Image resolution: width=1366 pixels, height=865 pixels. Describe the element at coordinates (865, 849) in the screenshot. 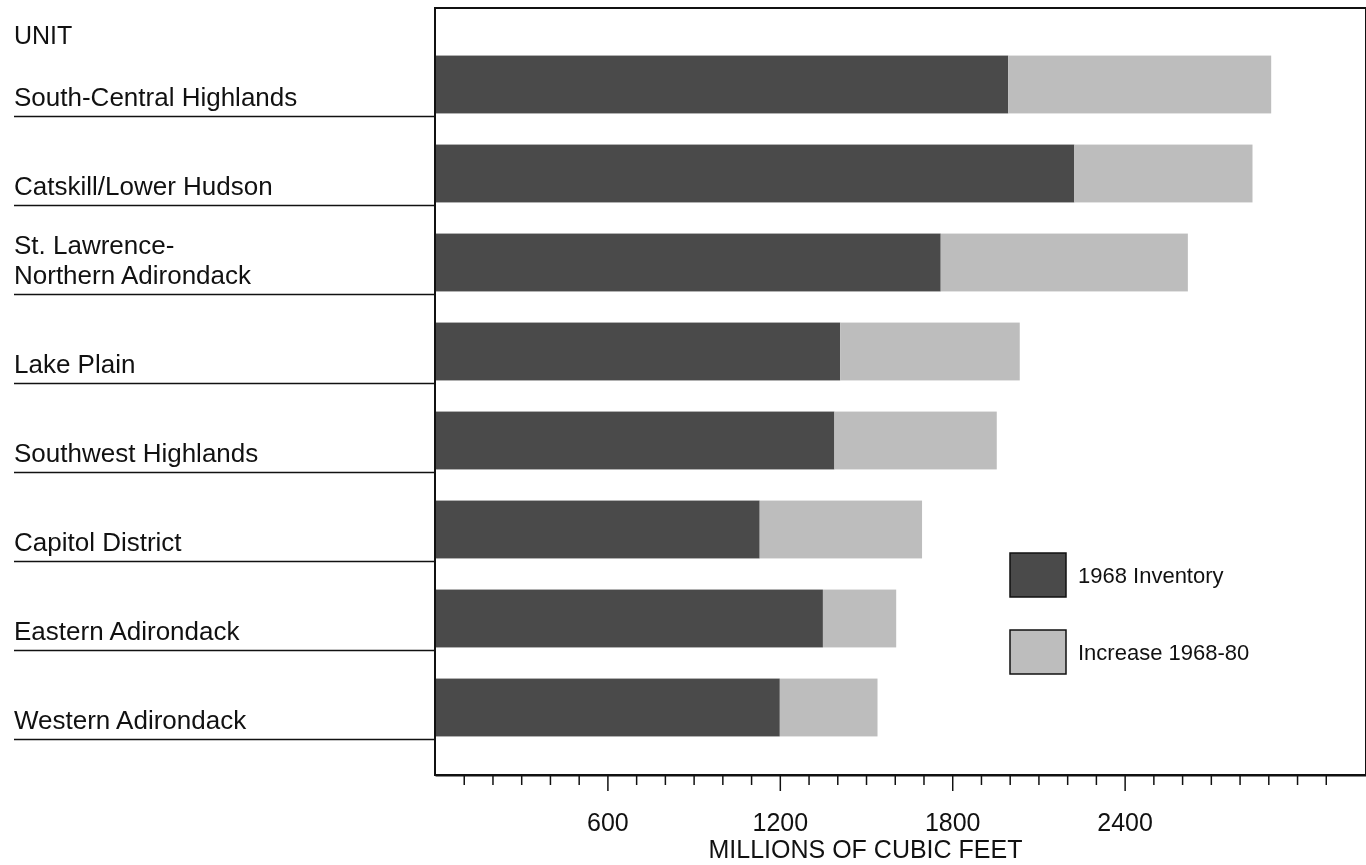

I see `x-axis-title: MILLIONS OF CUBIC FEET` at that location.